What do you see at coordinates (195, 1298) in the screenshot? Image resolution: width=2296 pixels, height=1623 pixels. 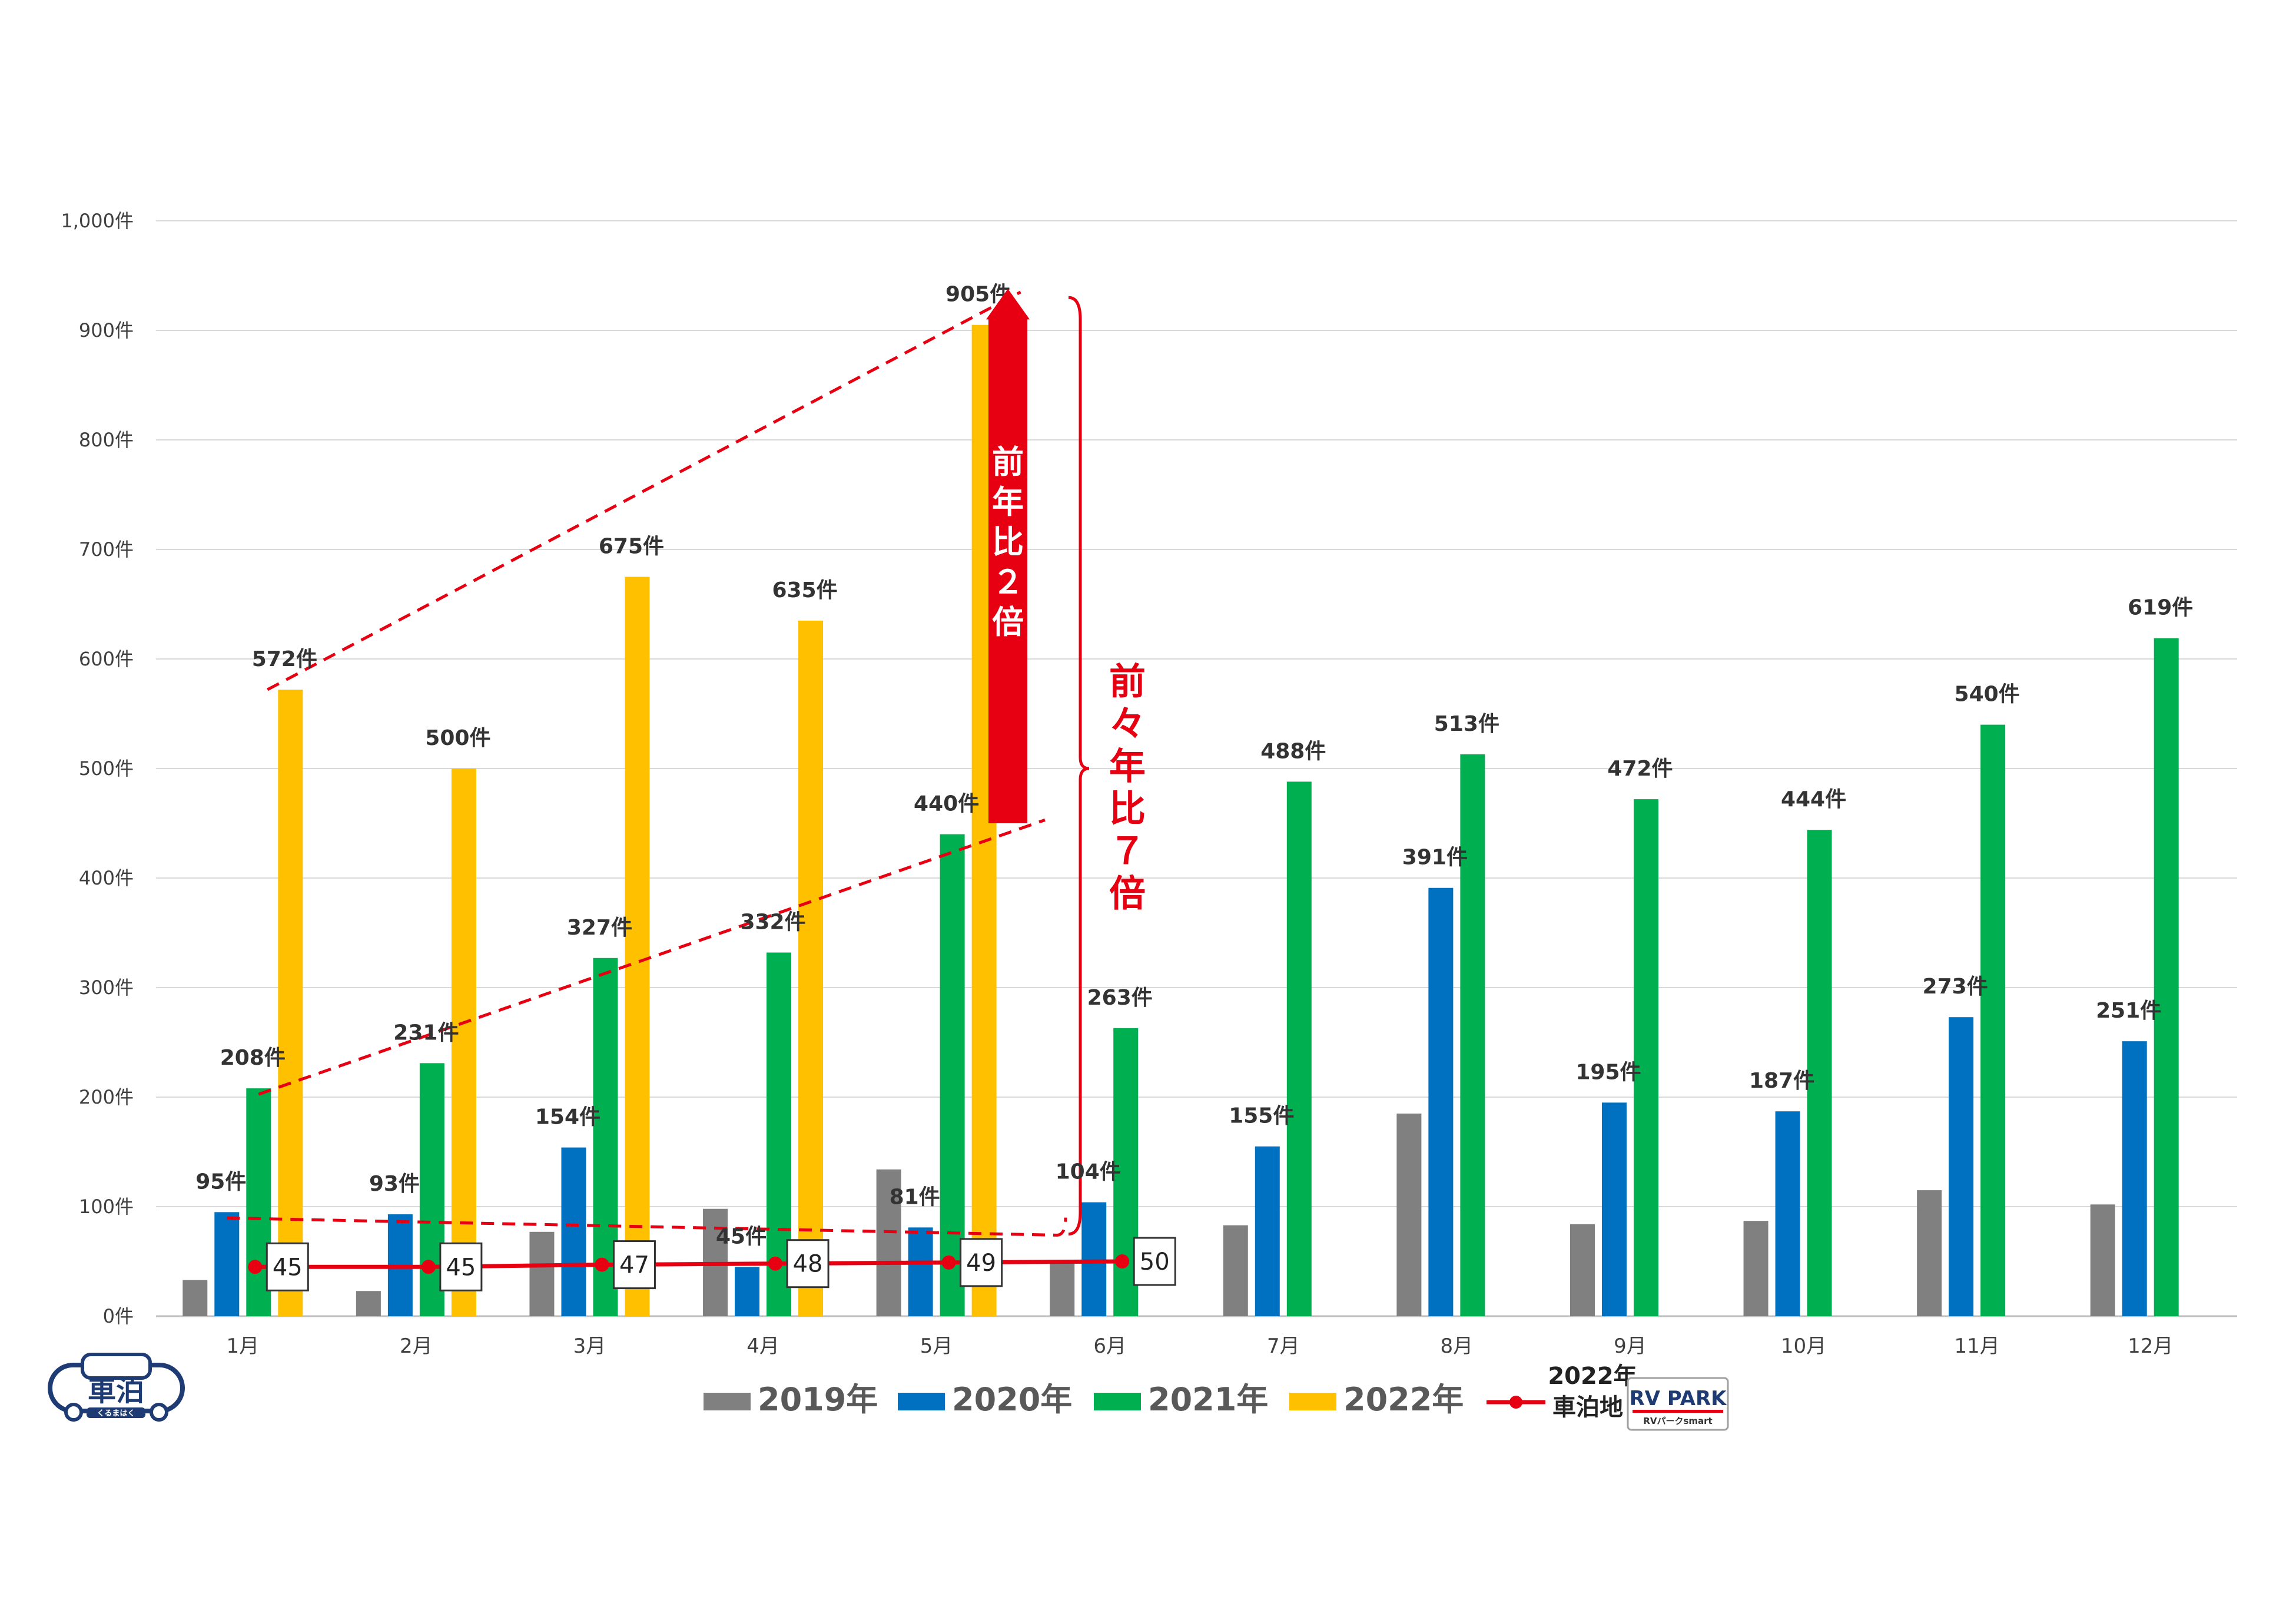 I see `bar-2019年-1月` at bounding box center [195, 1298].